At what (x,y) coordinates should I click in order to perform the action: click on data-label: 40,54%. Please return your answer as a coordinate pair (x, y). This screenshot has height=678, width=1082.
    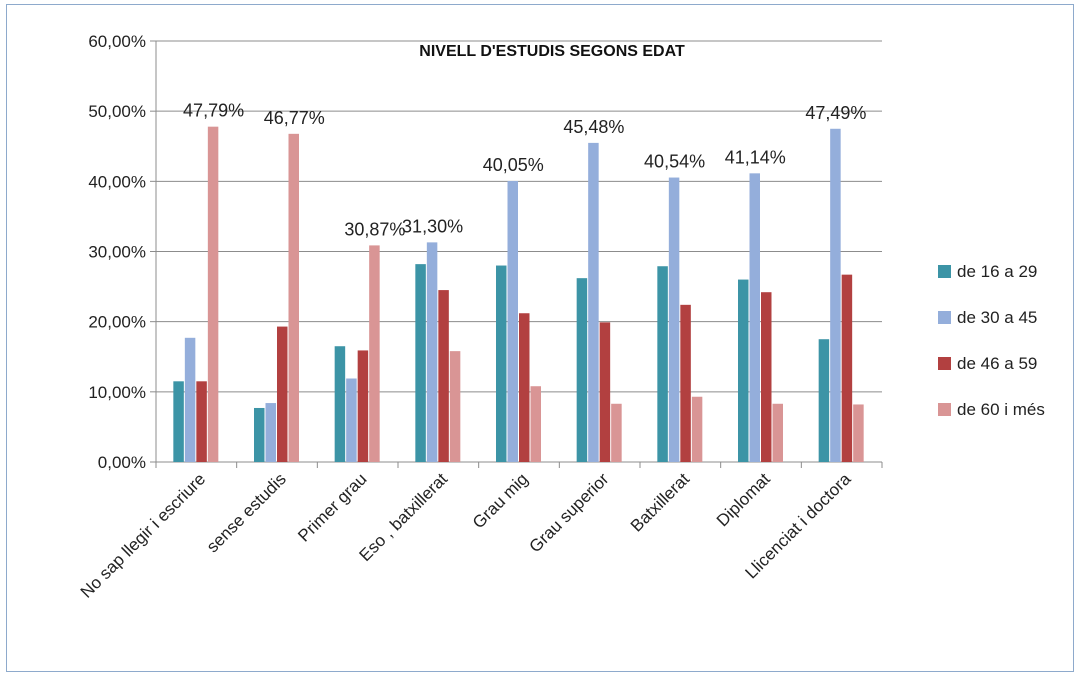
    Looking at the image, I should click on (674, 162).